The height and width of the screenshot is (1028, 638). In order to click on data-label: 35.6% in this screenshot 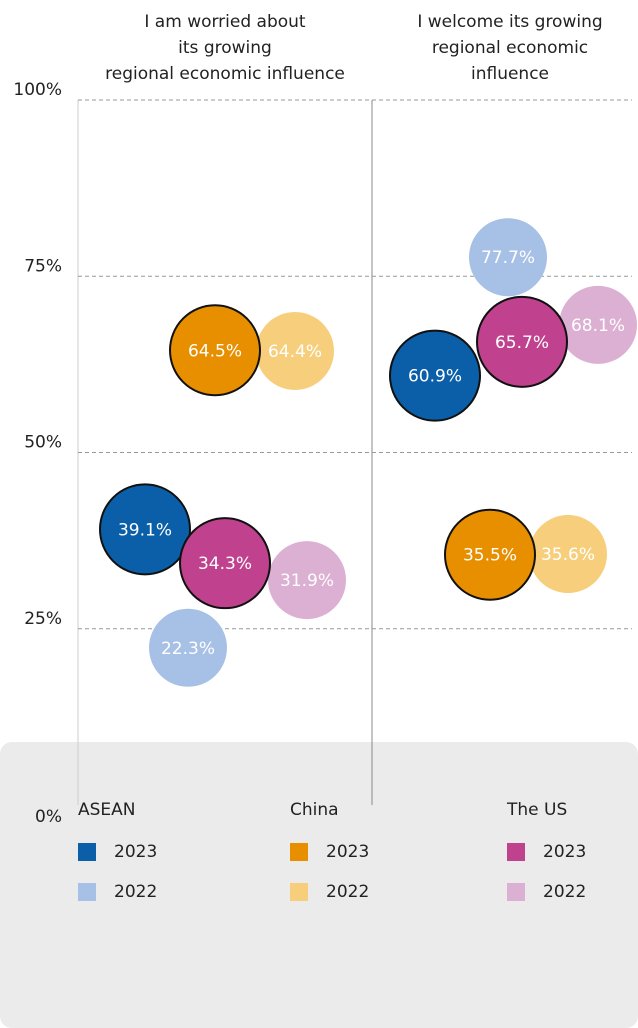, I will do `click(568, 555)`.